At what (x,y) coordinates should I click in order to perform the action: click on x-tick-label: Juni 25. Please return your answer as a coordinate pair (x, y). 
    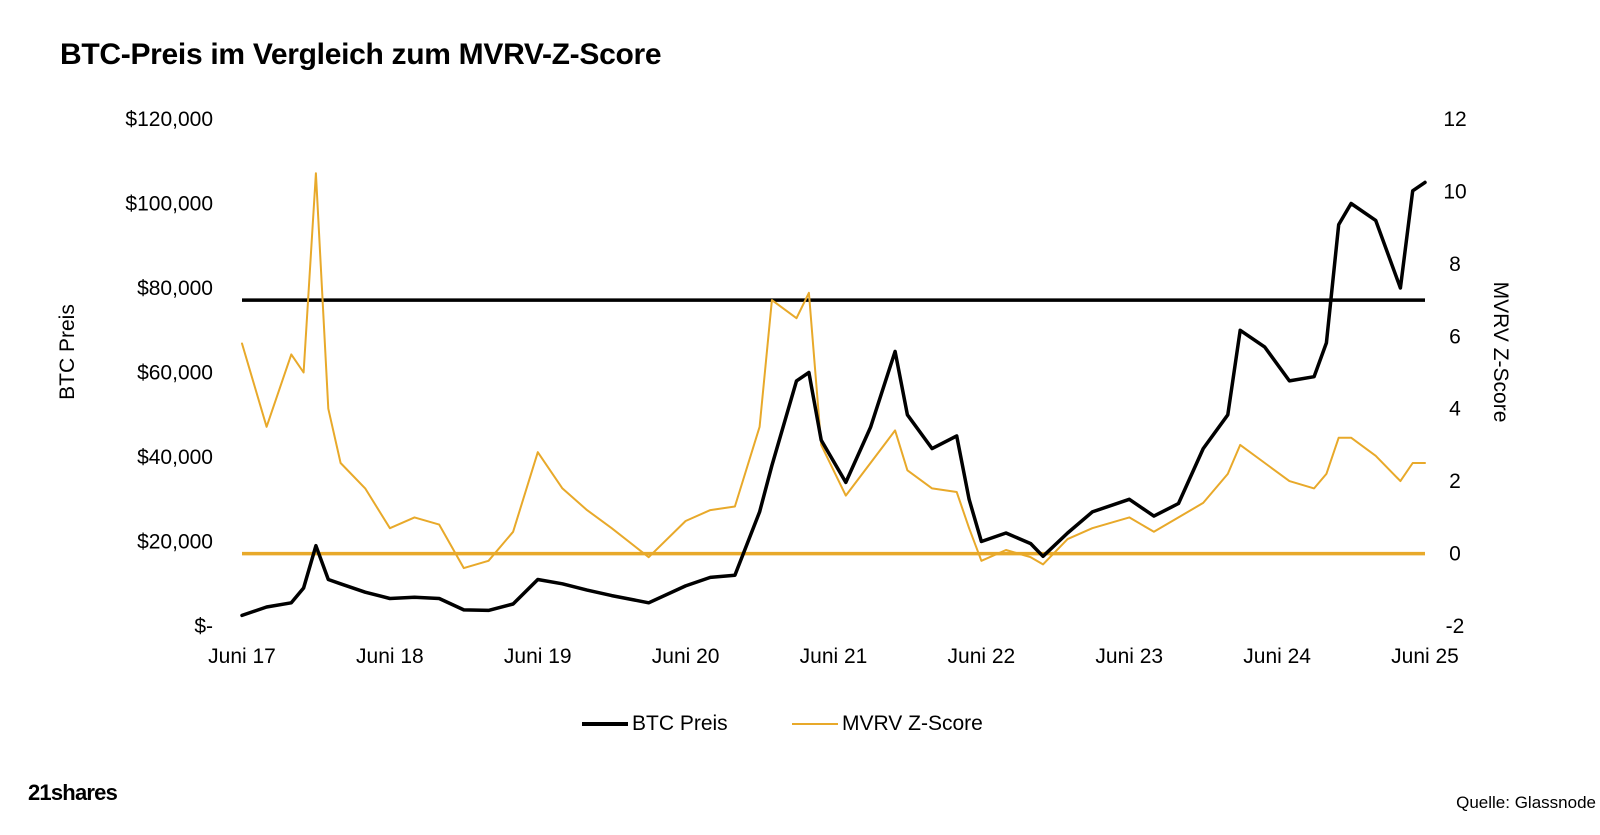
    Looking at the image, I should click on (1425, 656).